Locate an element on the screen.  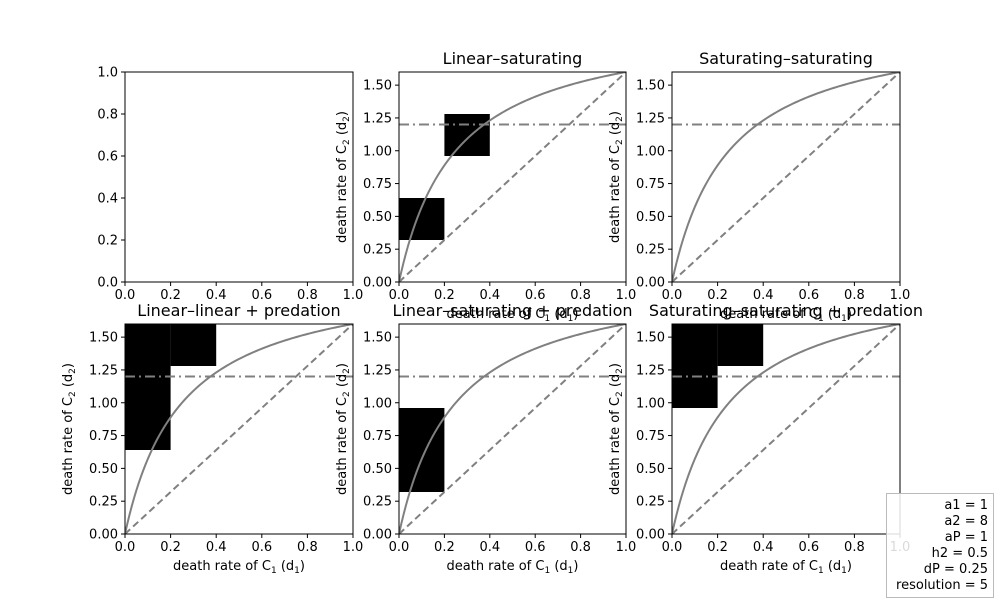
param-dp: dP = 0.25 is located at coordinates (955, 569).